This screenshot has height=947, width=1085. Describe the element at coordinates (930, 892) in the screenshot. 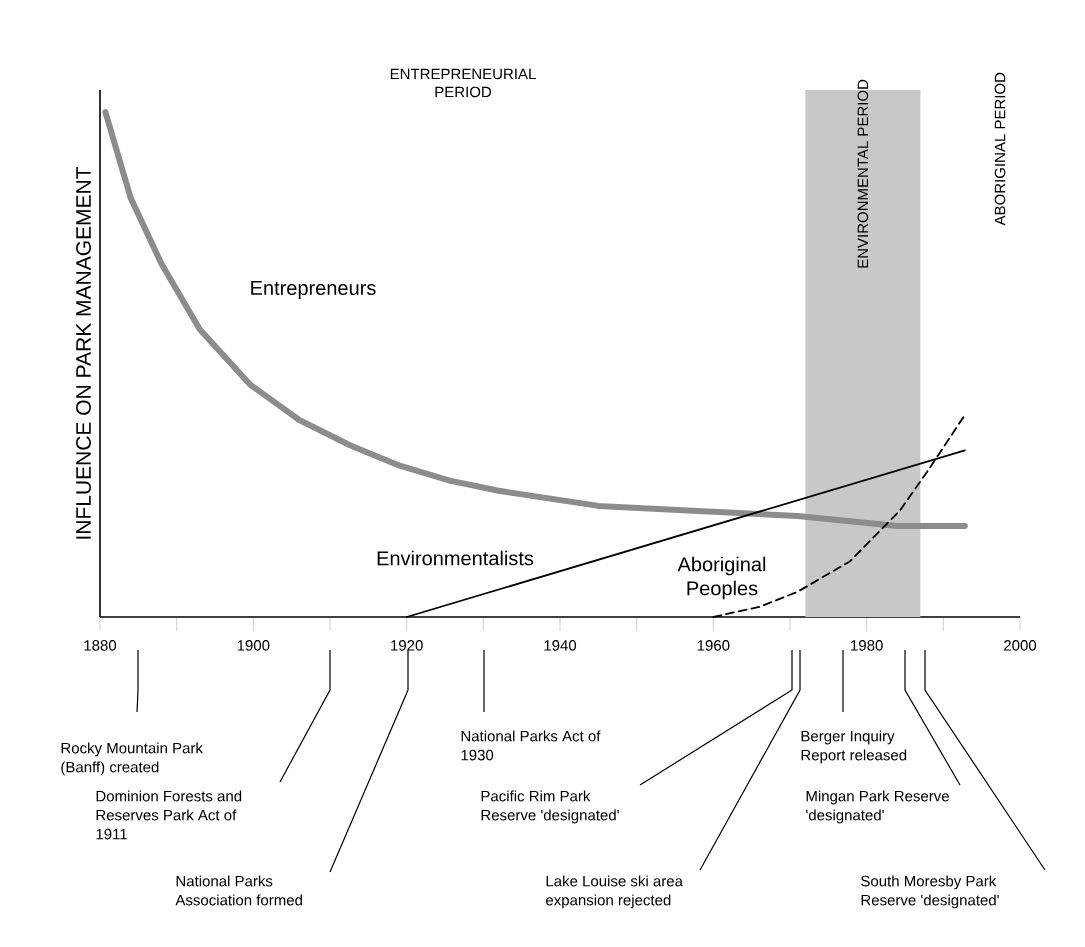

I see `text: South Moresby Park Reserve 'designated'` at that location.